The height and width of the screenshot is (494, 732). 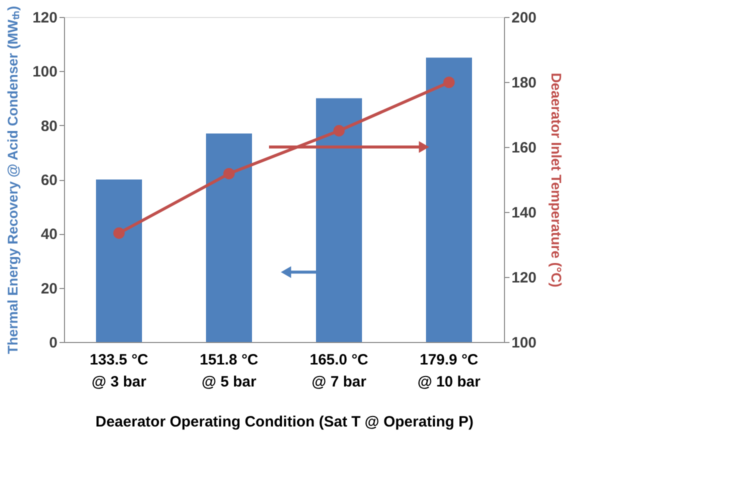 What do you see at coordinates (285, 422) in the screenshot?
I see `x-axis-title: Deaerator Operating Condition (Sat T @ Operating P)` at bounding box center [285, 422].